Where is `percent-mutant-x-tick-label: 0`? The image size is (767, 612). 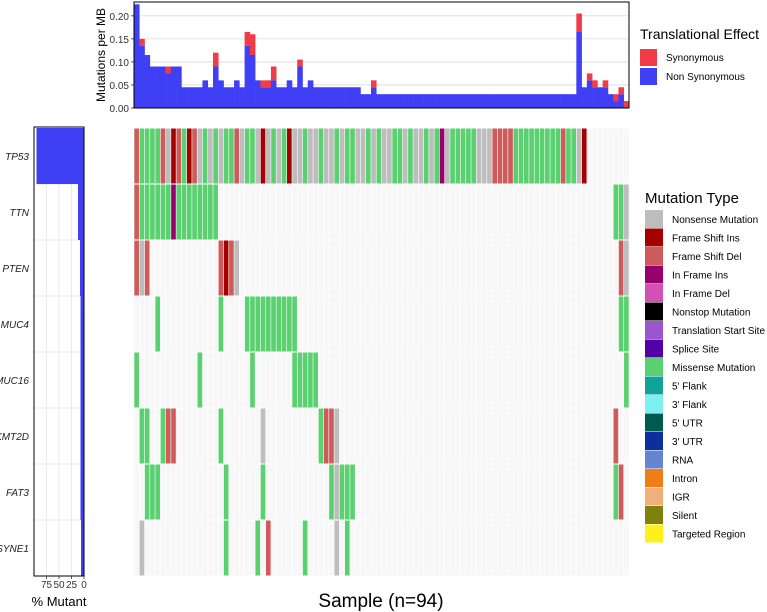 percent-mutant-x-tick-label: 0 is located at coordinates (84, 585).